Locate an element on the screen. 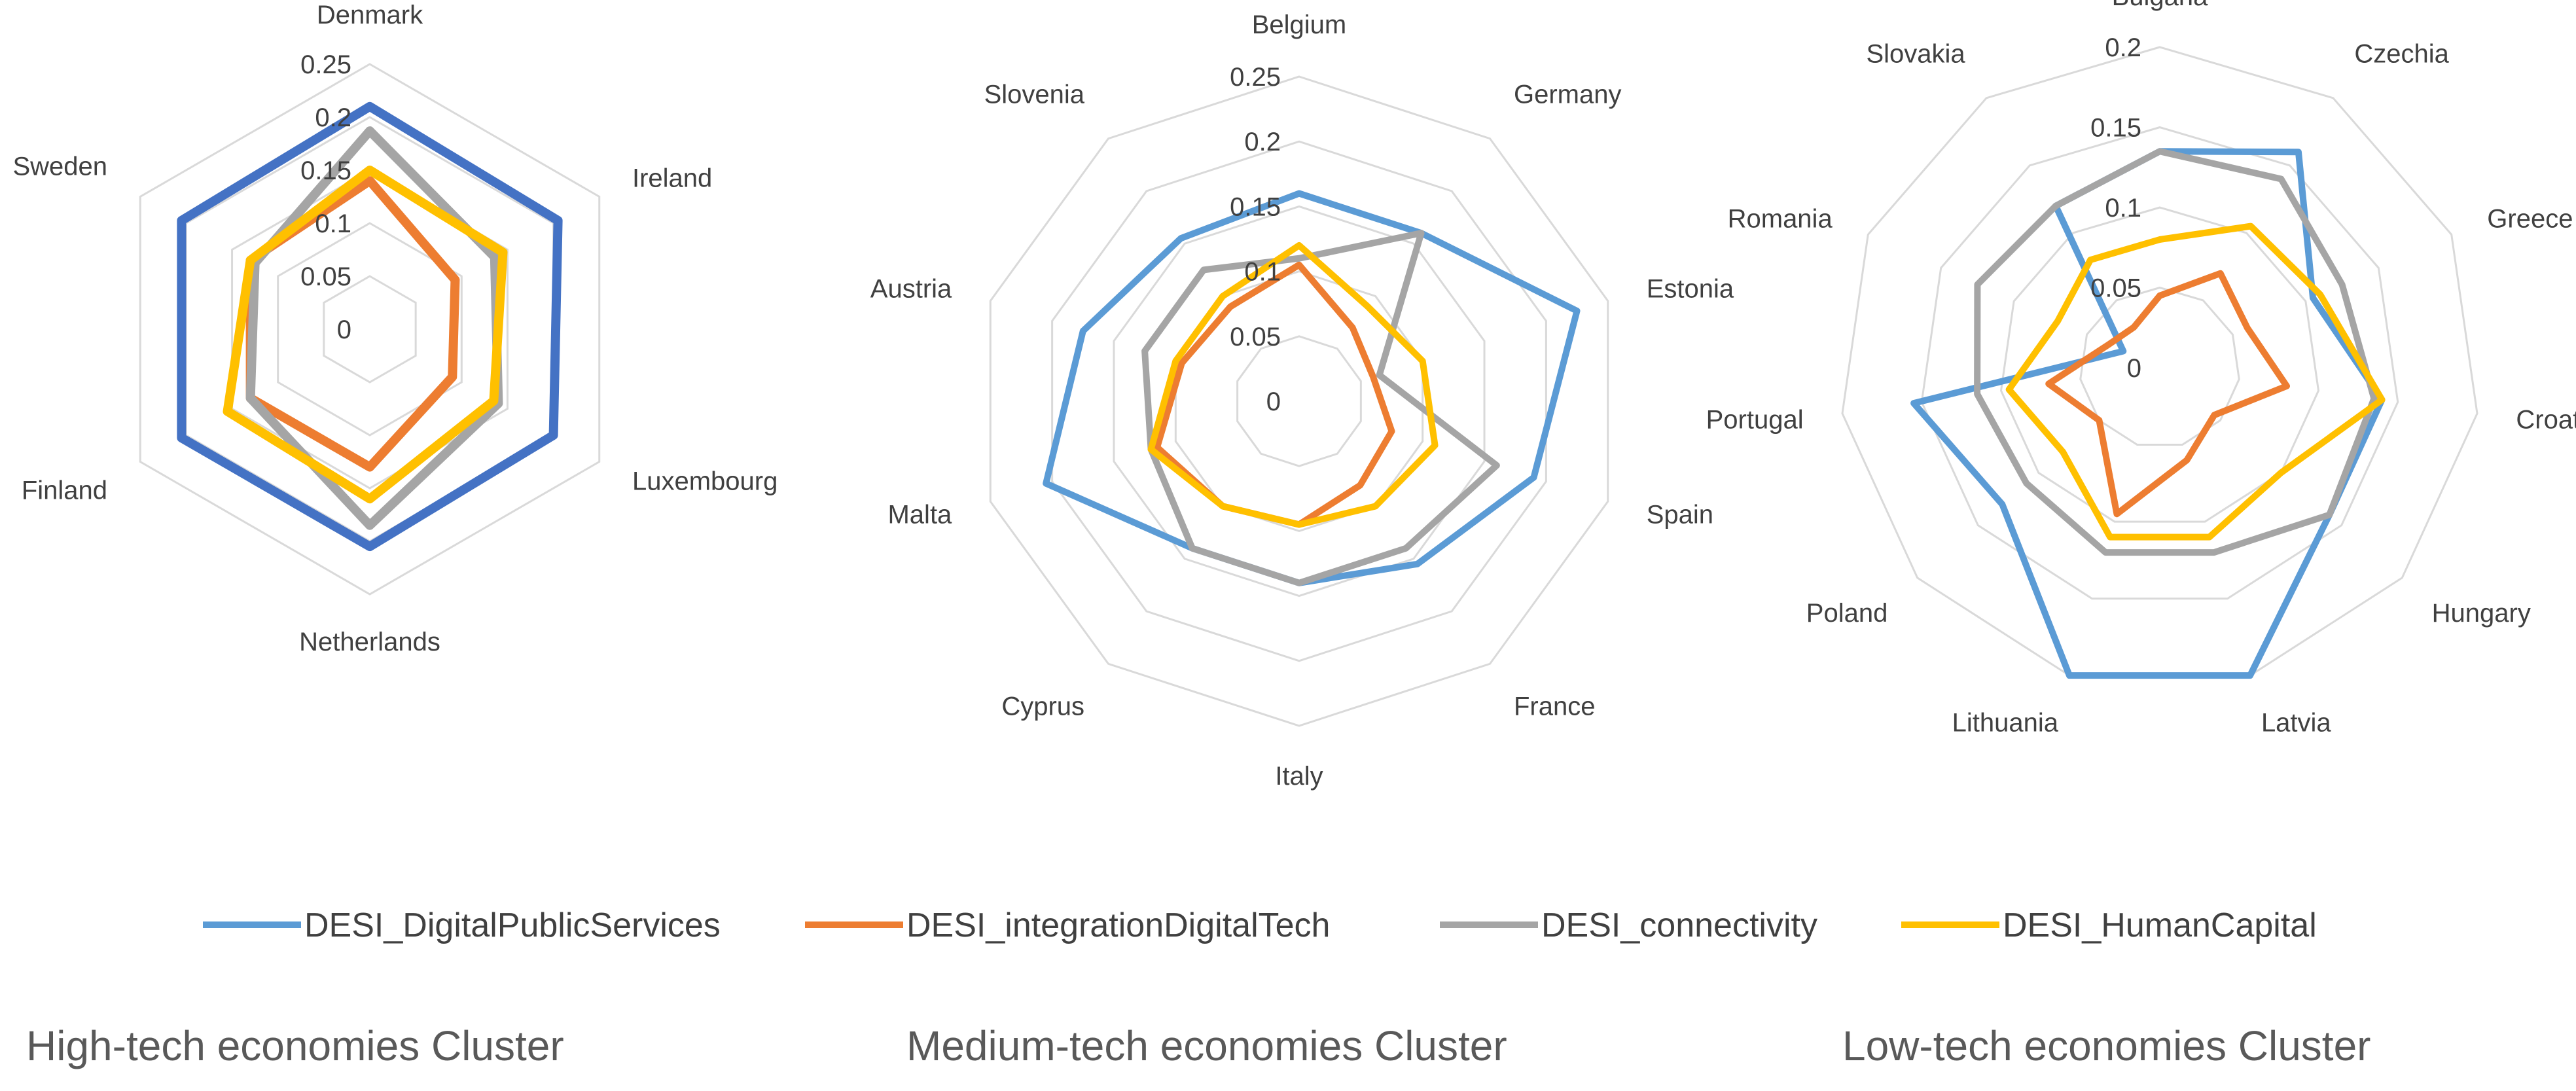 Image resolution: width=2576 pixels, height=1091 pixels. legend-label: DESI_integrationDigitalTech is located at coordinates (1118, 925).